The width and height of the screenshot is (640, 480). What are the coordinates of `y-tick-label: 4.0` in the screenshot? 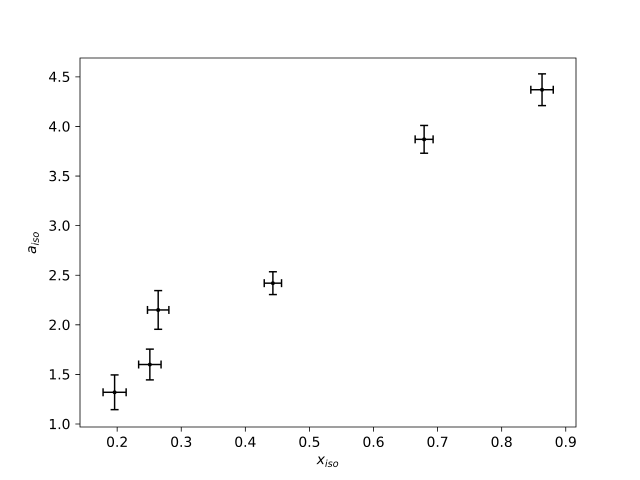 It's located at (59, 126).